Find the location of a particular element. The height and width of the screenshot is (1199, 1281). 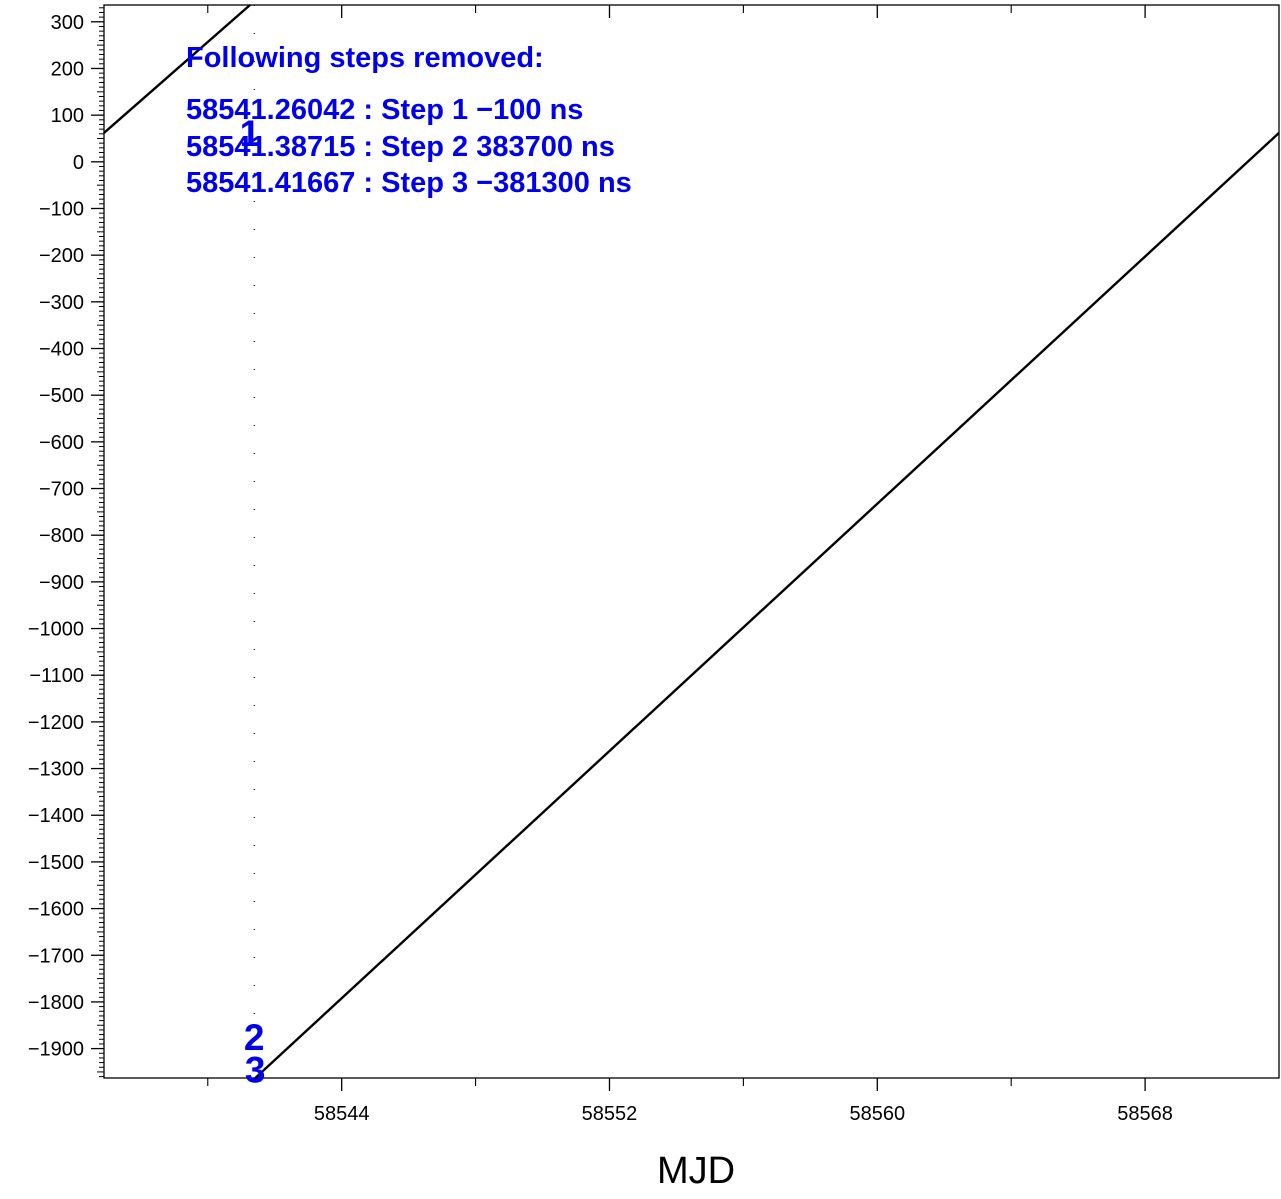

y-tick-label: −1100 is located at coordinates (56, 676).